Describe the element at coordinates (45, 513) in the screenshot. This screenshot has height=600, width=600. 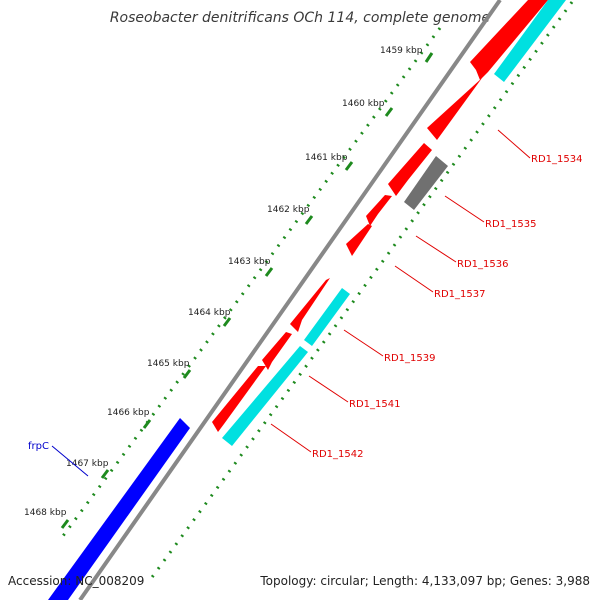
I see `scale-label: 1468 kbp` at that location.